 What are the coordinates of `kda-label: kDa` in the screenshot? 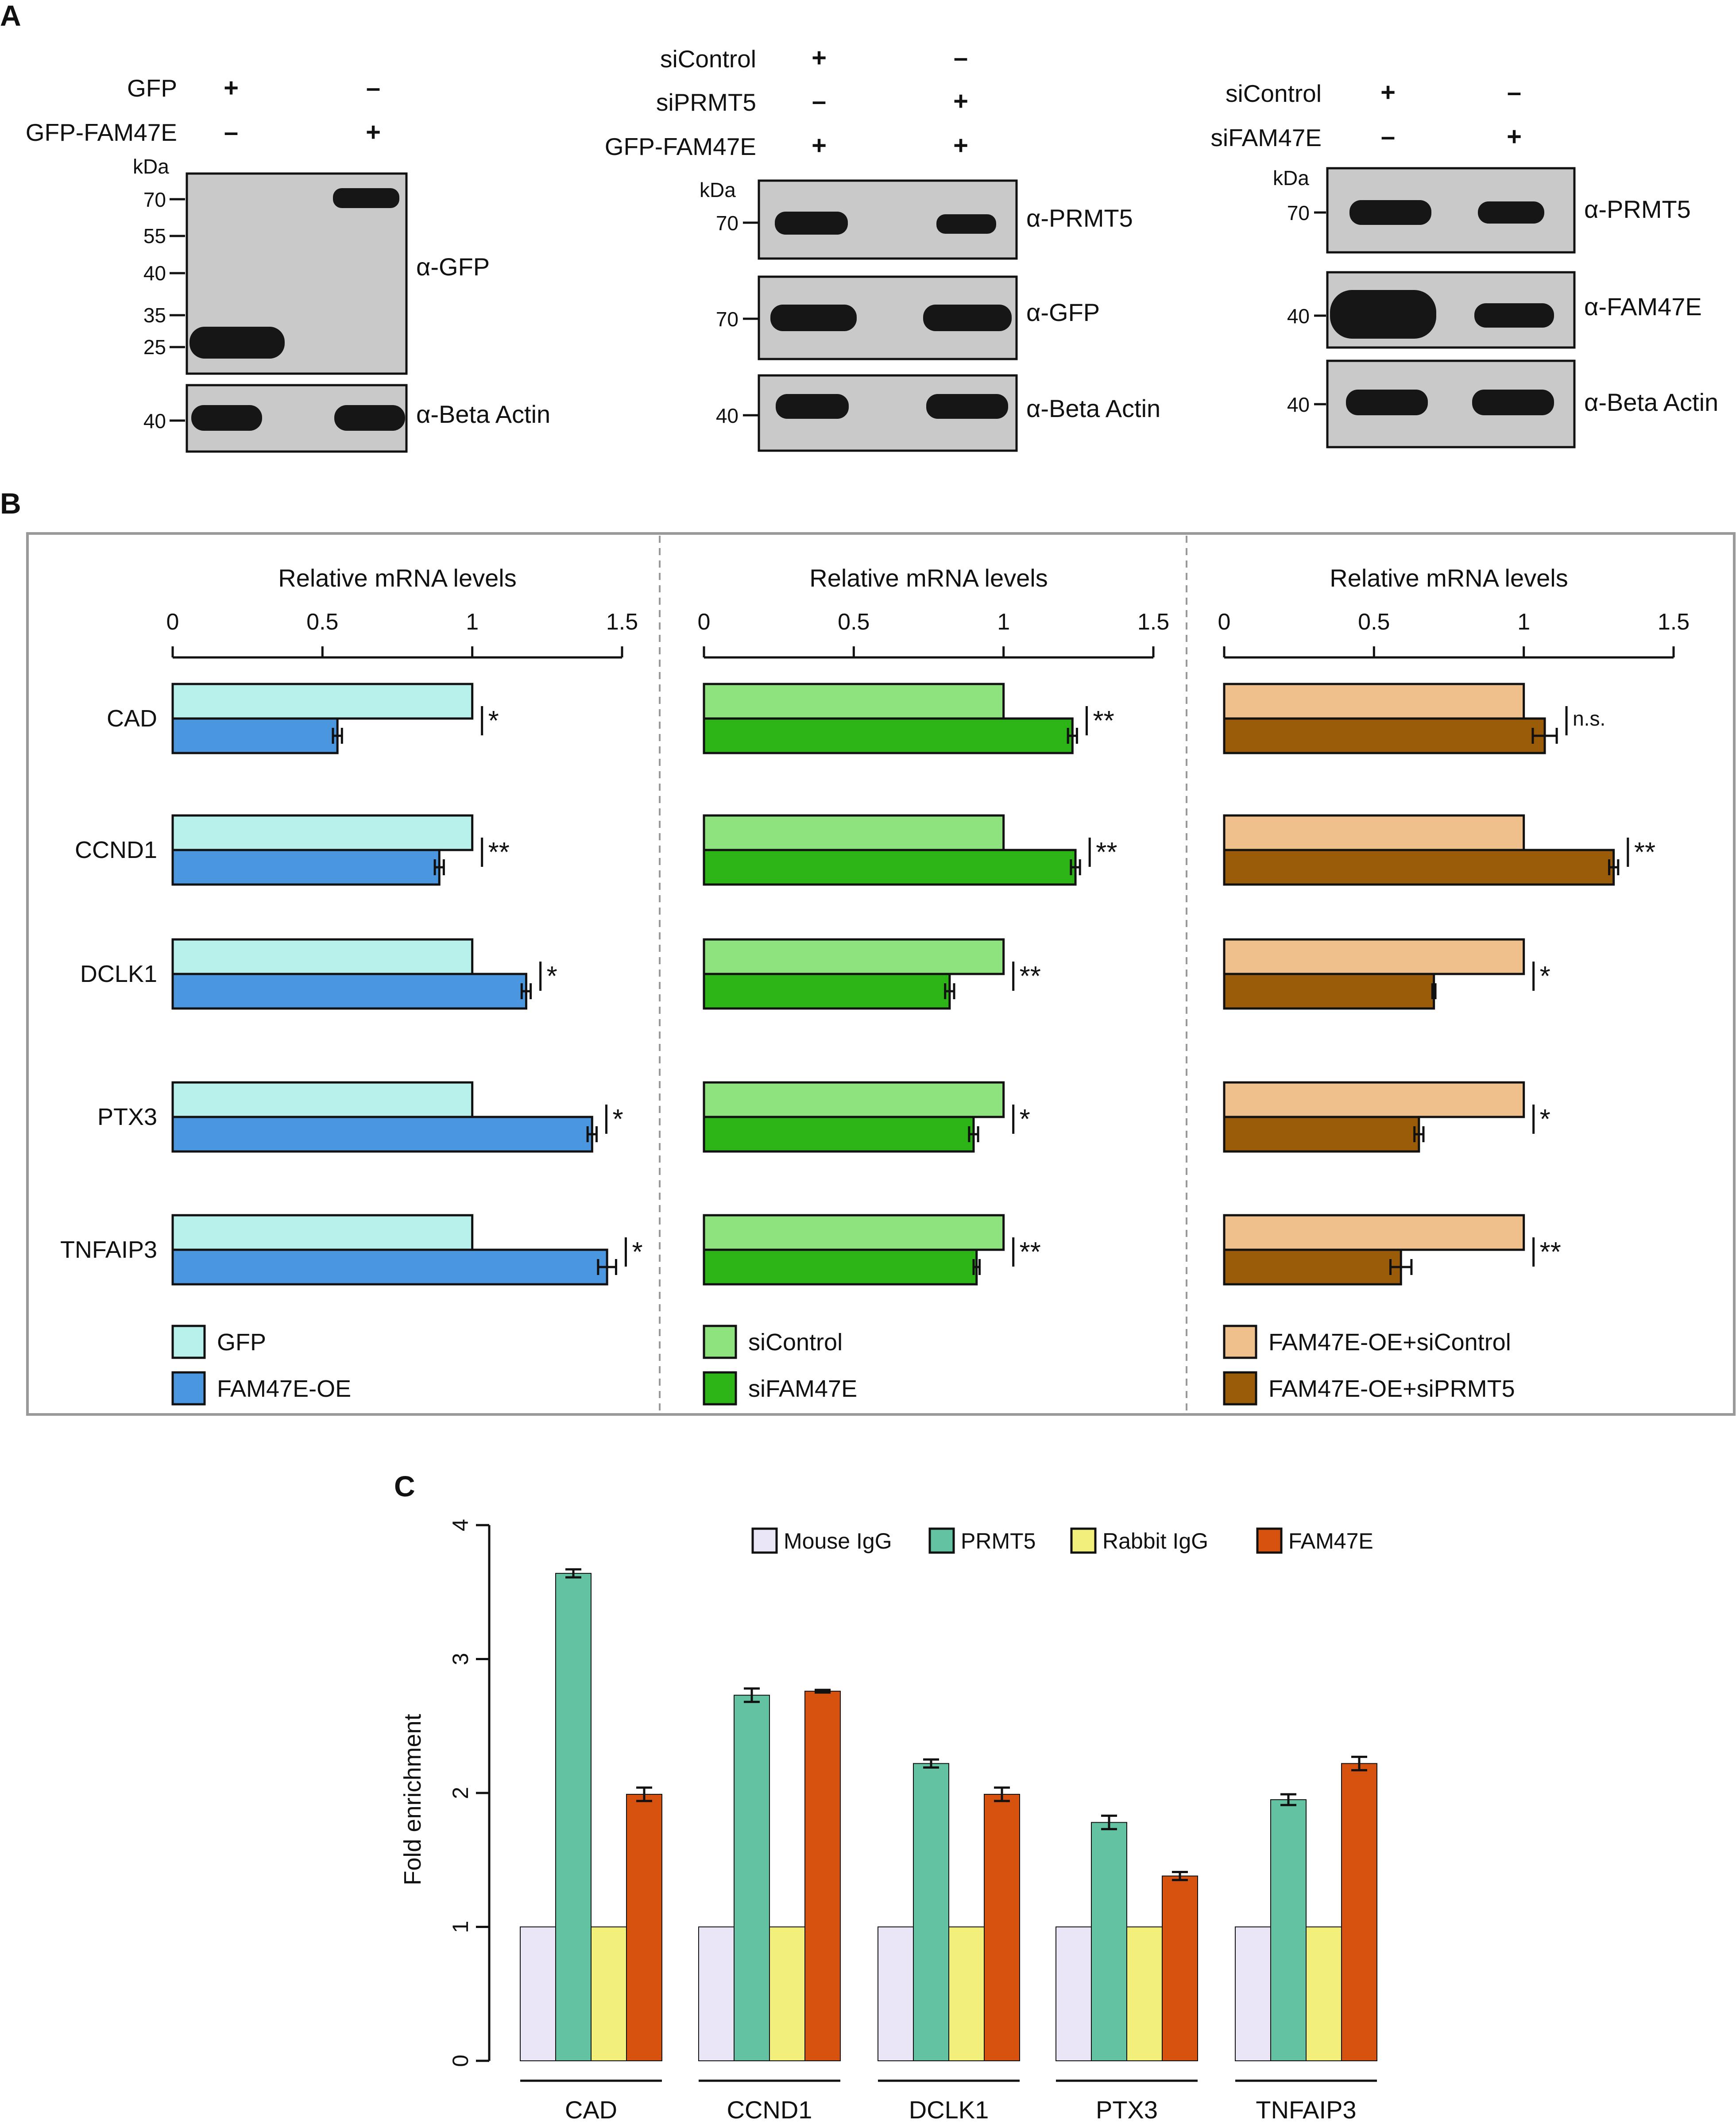 It's located at (718, 189).